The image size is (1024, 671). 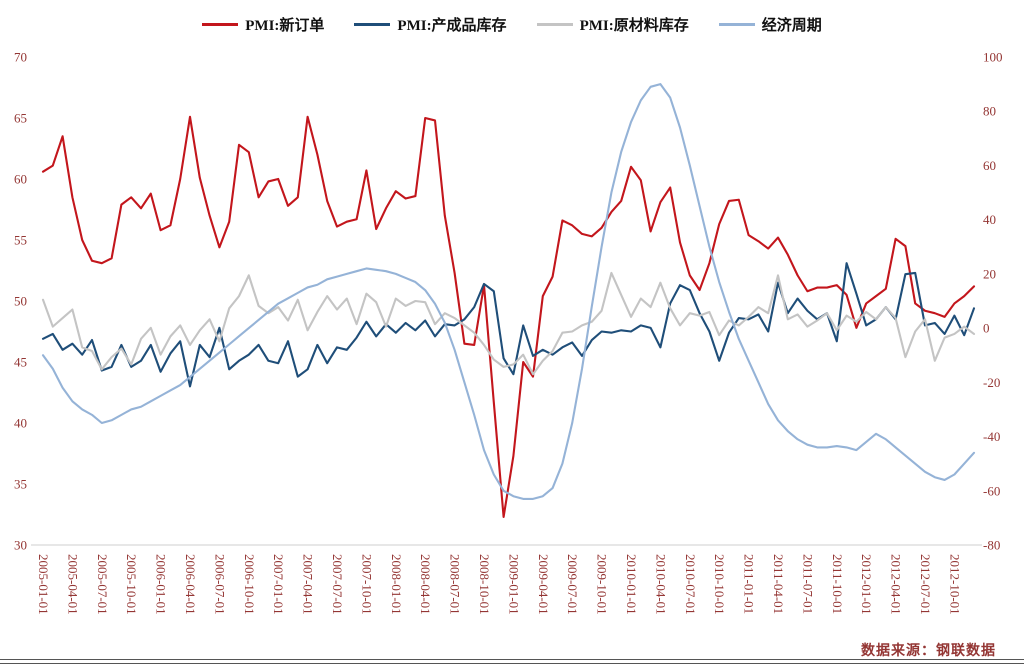 I want to click on x-axis-tick-label: 2010-01-01, so click(x=631, y=584).